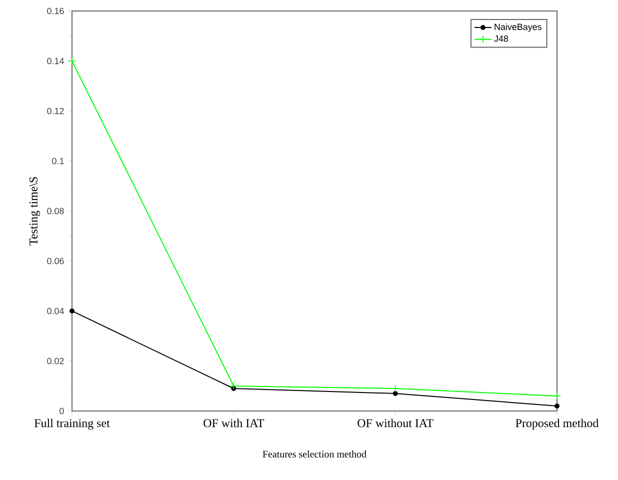  I want to click on x-tick-label: Full training set, so click(72, 424).